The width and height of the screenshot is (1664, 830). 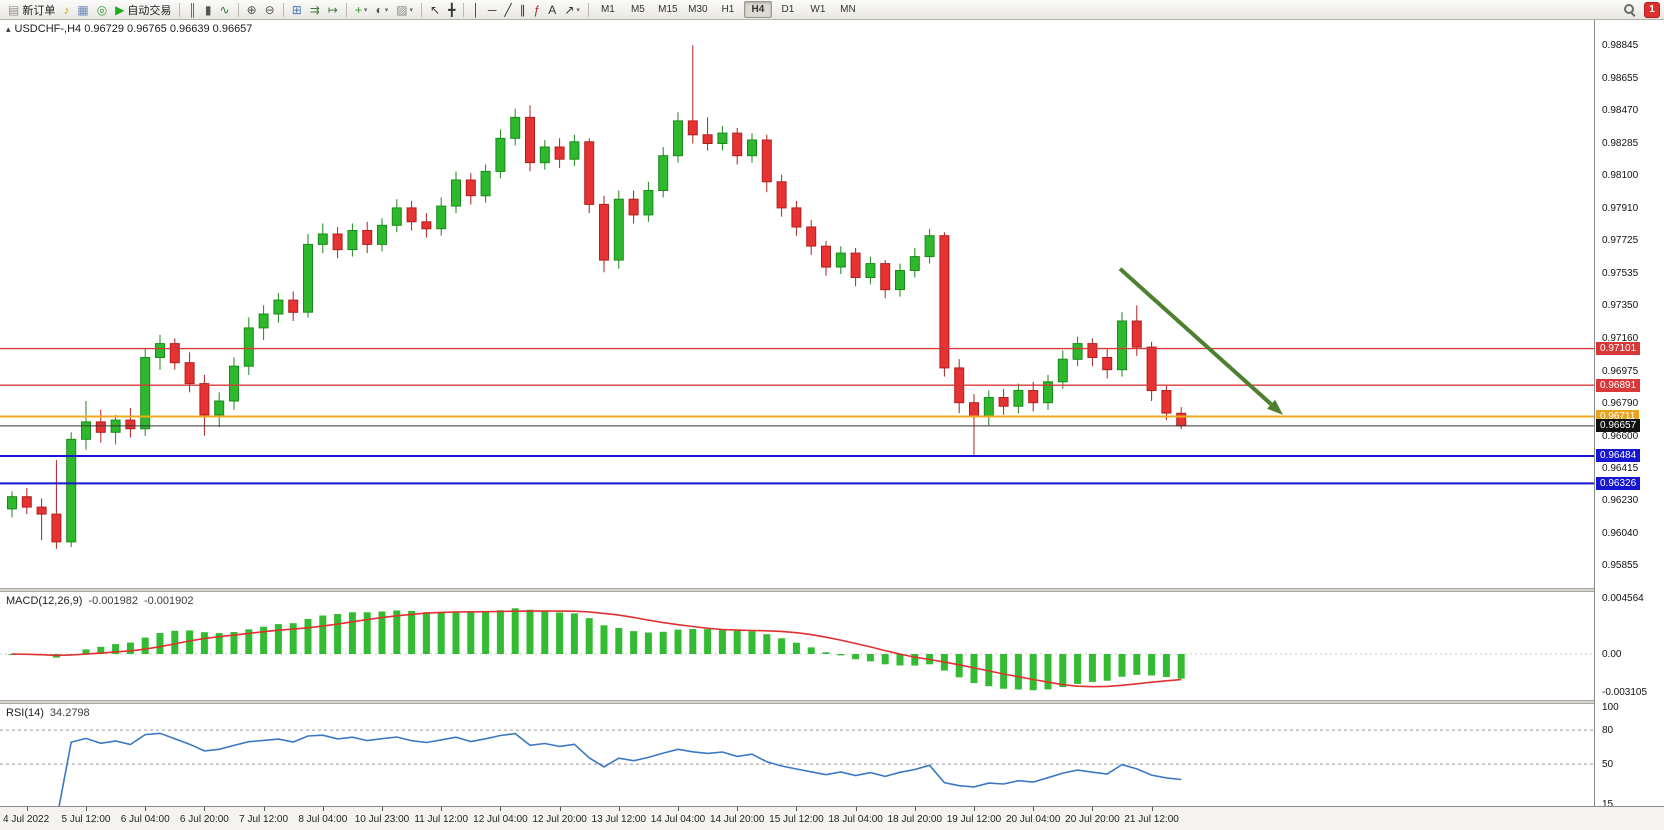 What do you see at coordinates (832, 590) in the screenshot?
I see `pane-divider-macd` at bounding box center [832, 590].